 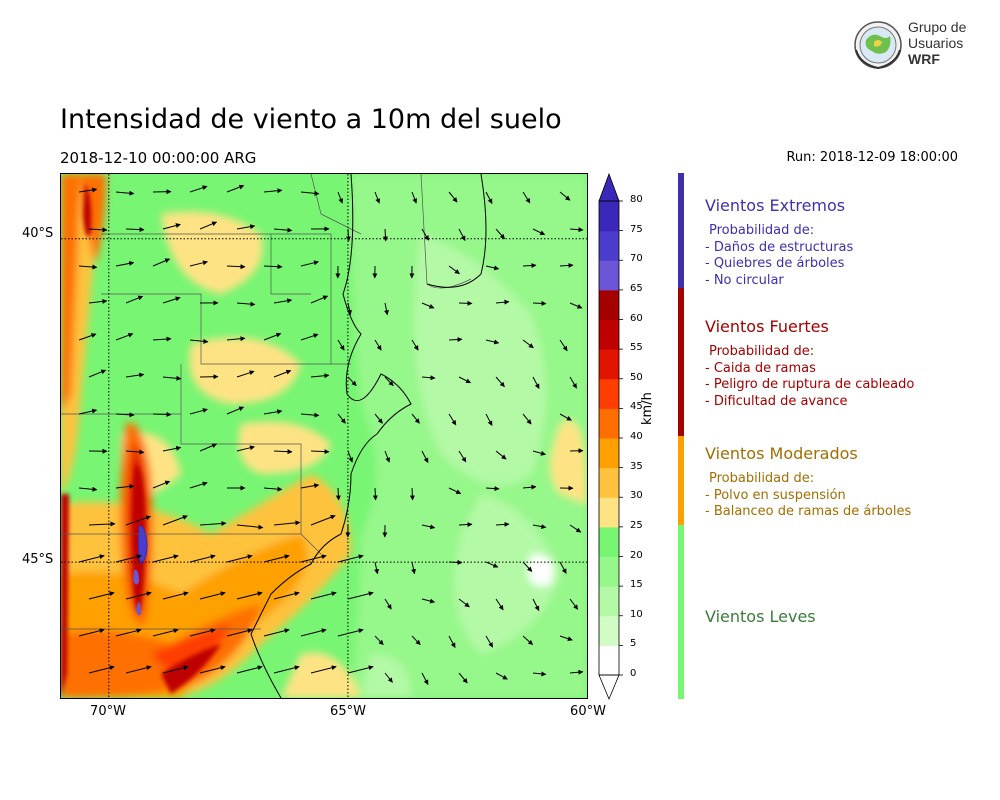 What do you see at coordinates (136, 577) in the screenshot?
I see `extreme-cell` at bounding box center [136, 577].